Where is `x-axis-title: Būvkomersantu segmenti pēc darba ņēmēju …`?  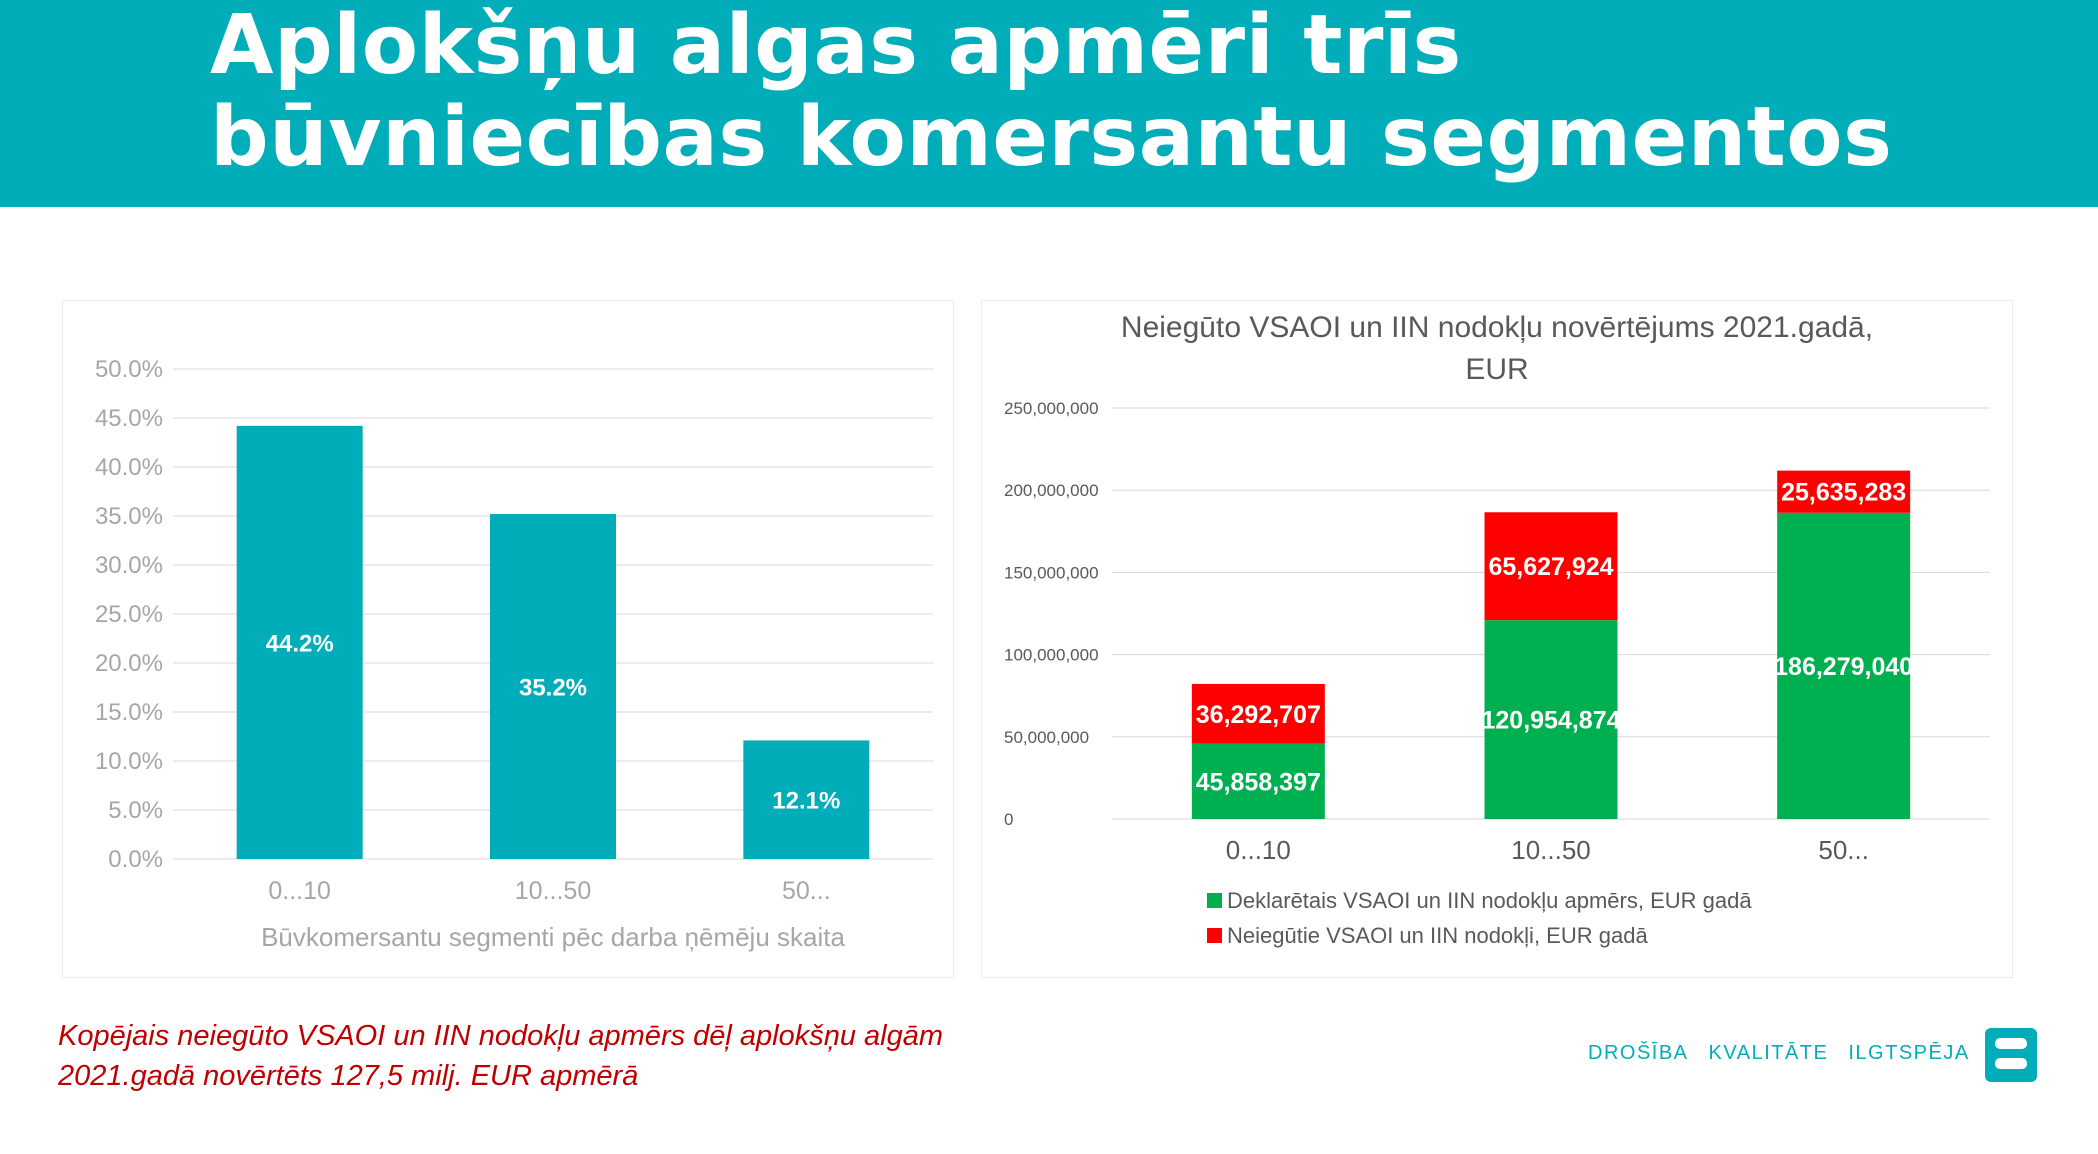
x-axis-title: Būvkomersantu segmenti pēc darba ņēmēju … is located at coordinates (553, 937).